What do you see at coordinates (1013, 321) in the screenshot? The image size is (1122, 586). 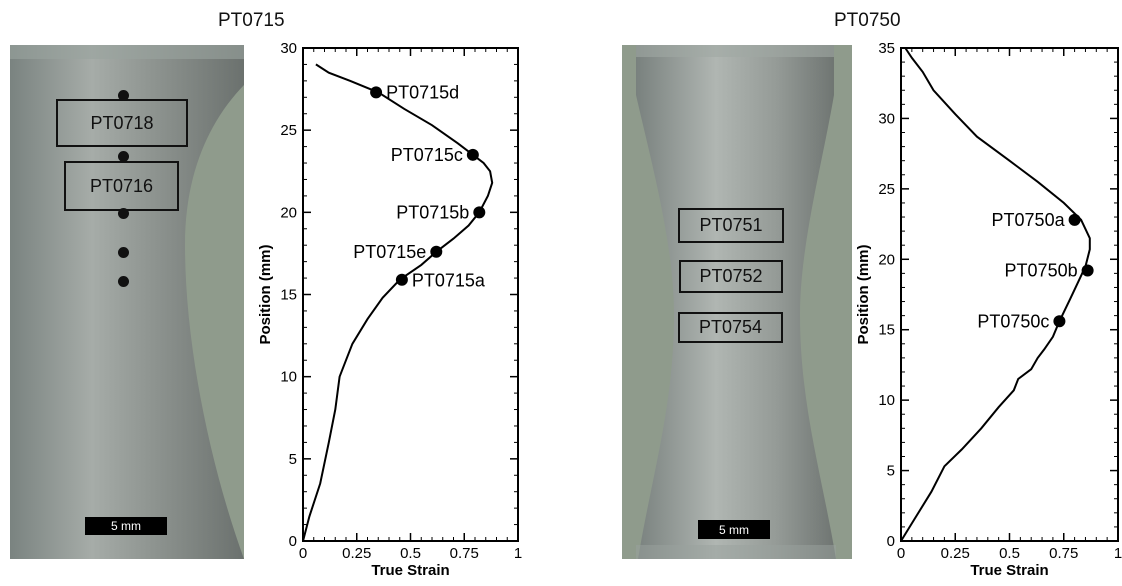 I see `data-point-label: PT0750c` at bounding box center [1013, 321].